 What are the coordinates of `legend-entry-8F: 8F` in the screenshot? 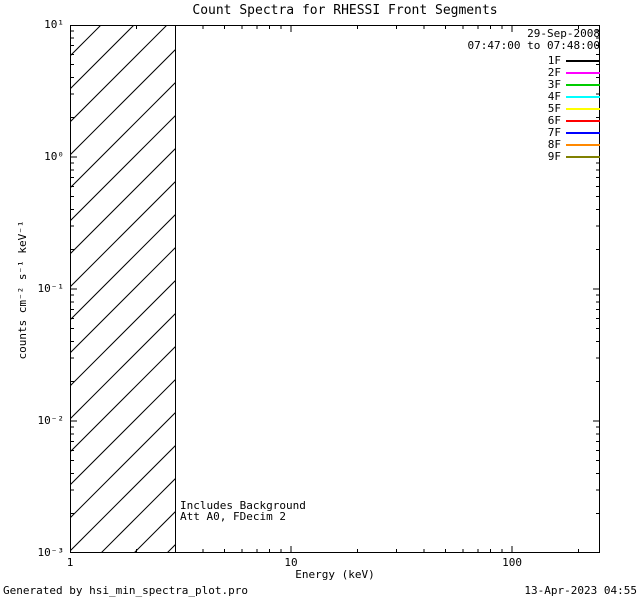 It's located at (515, 145).